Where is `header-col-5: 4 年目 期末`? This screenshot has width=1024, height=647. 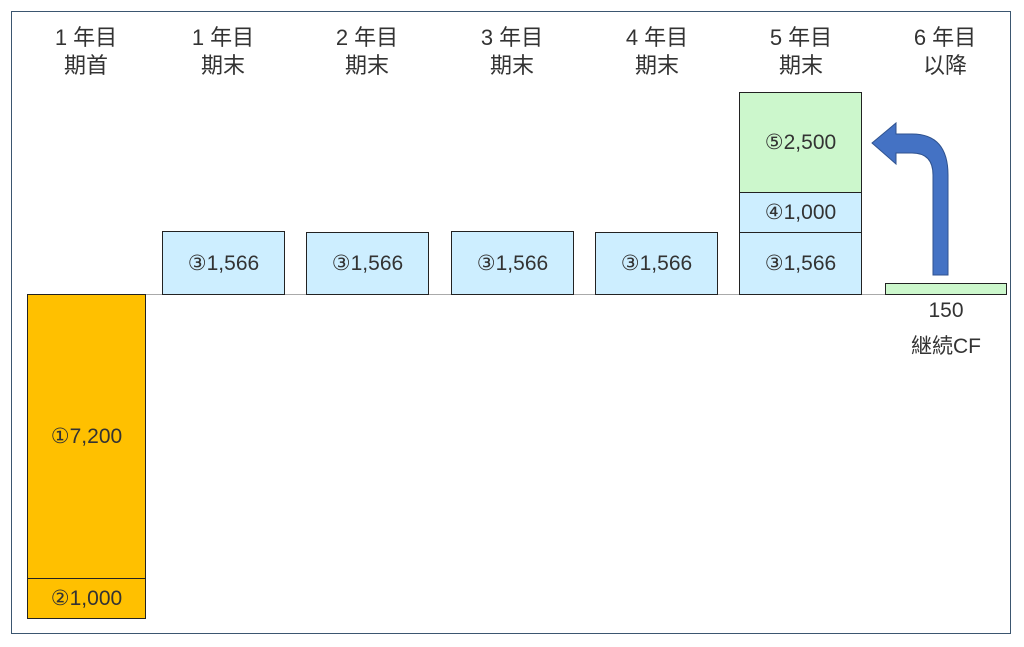
header-col-5: 4 年目 期末 is located at coordinates (657, 51).